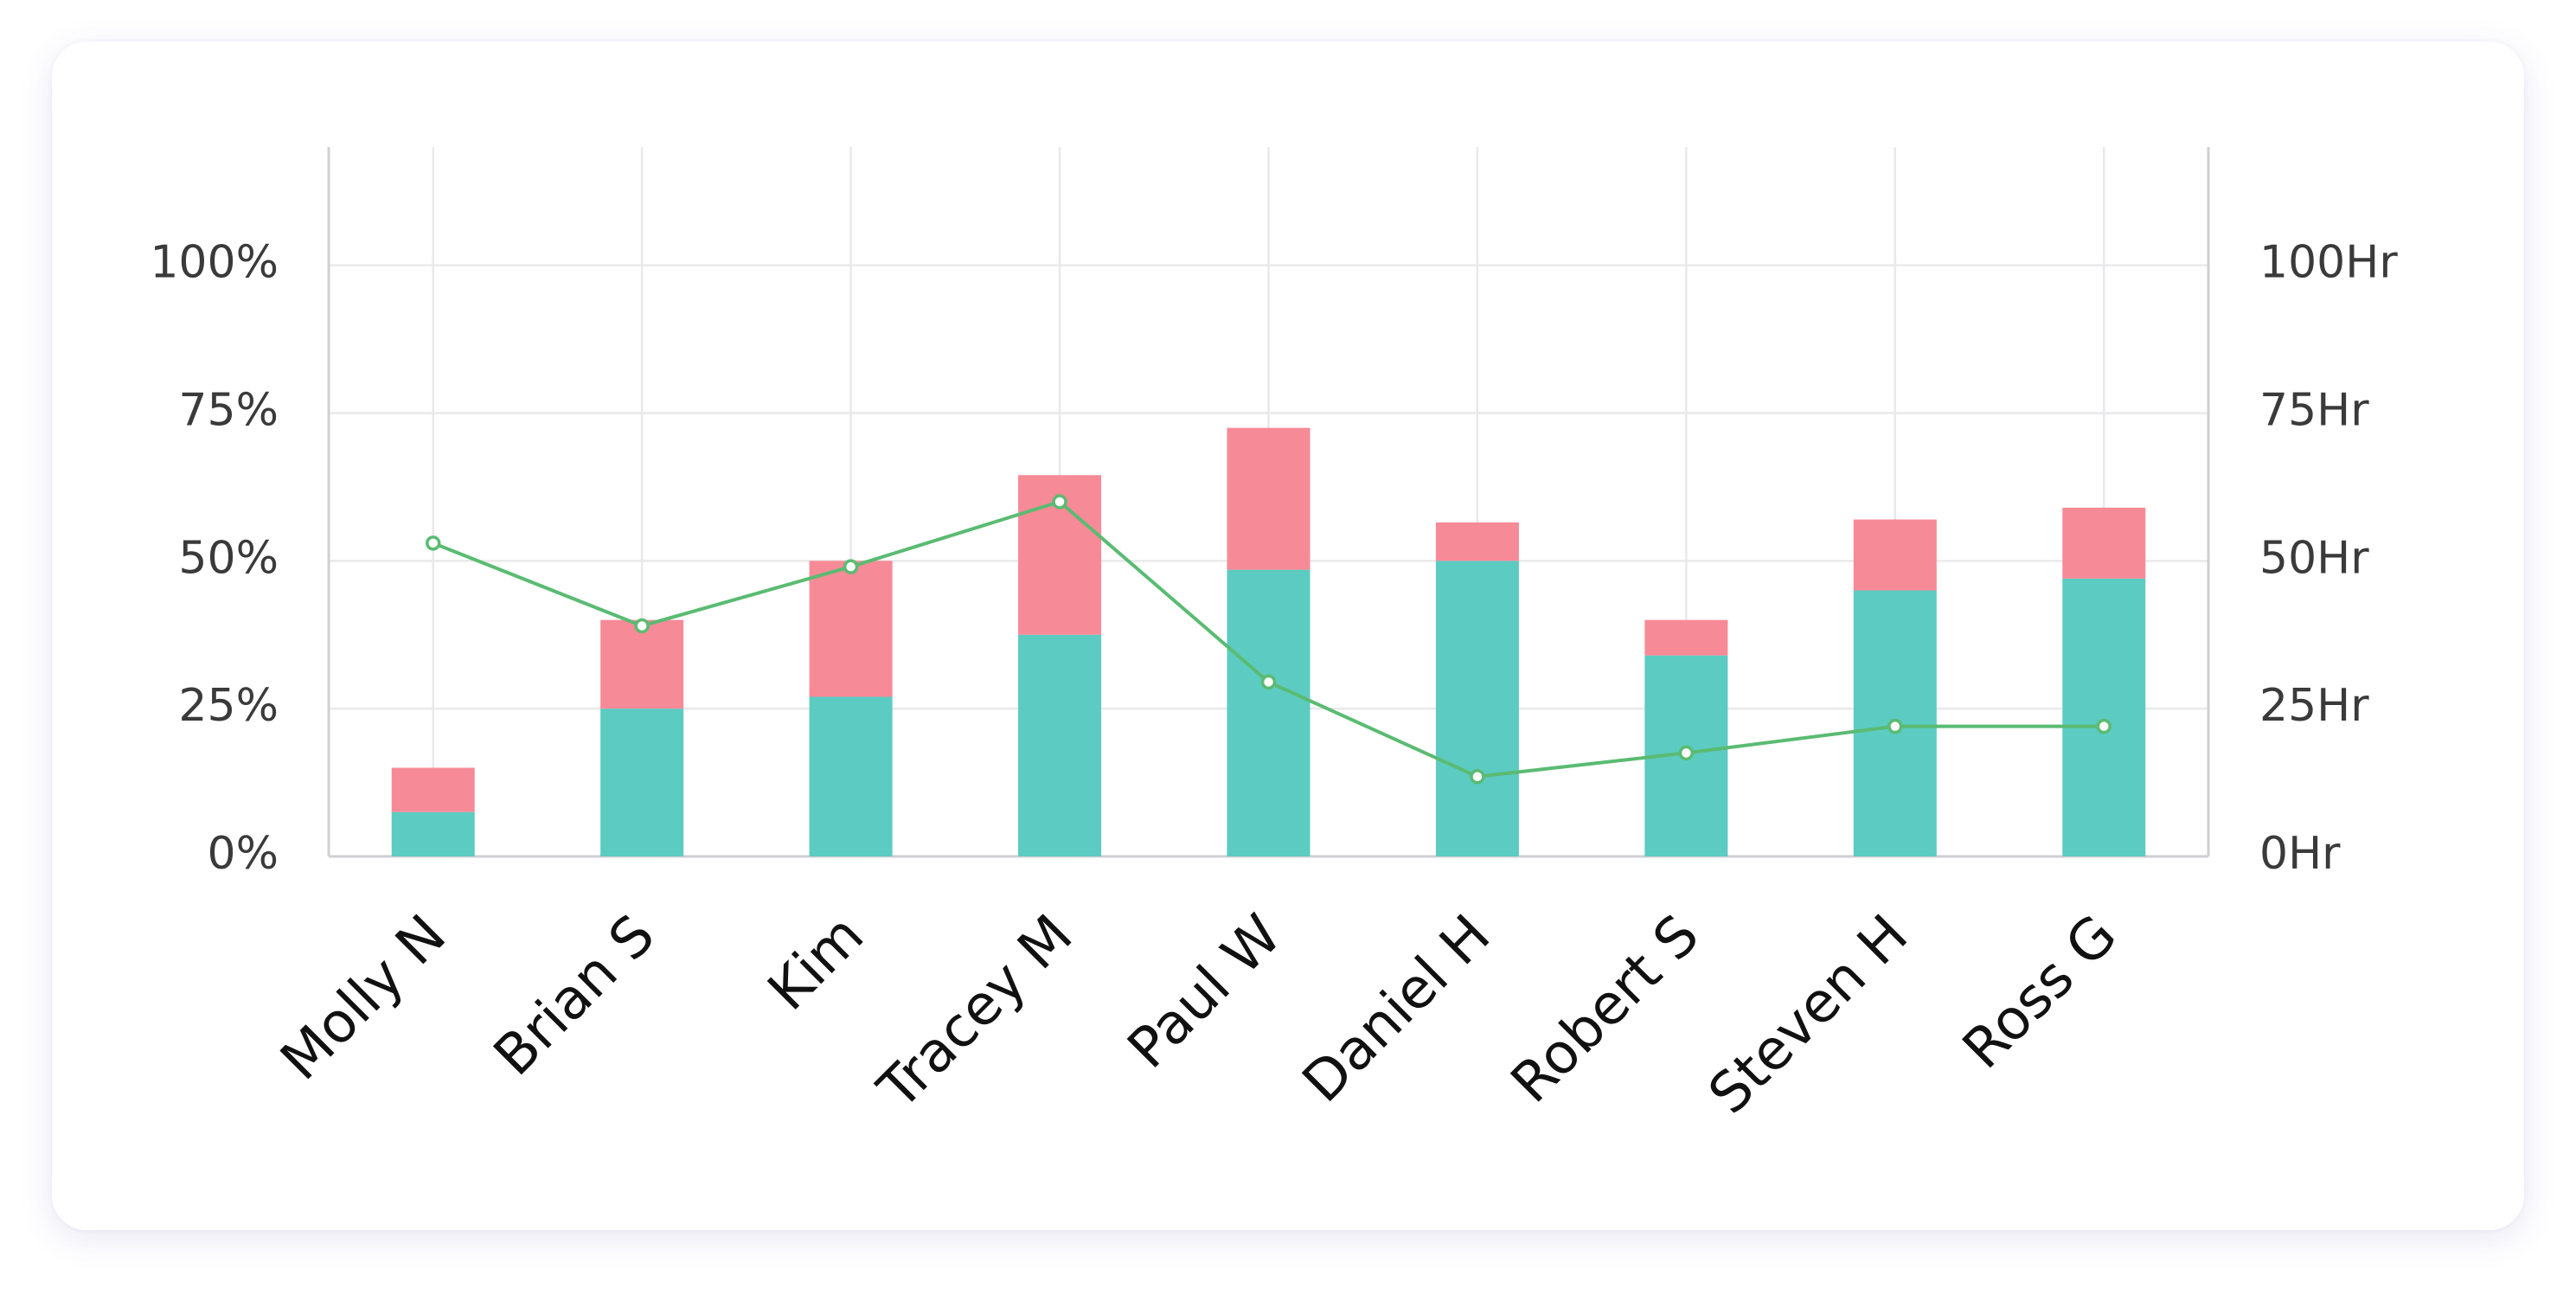 The image size is (2576, 1295). Describe the element at coordinates (2314, 558) in the screenshot. I see `y-right-tick-label: 50Hr` at that location.